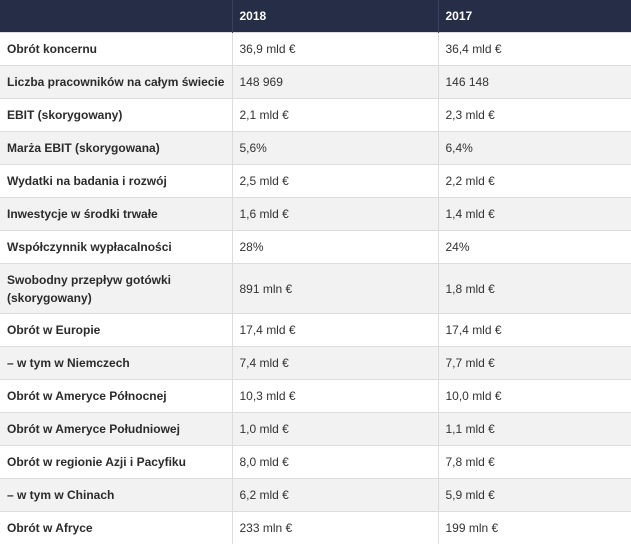 This screenshot has width=631, height=545. I want to click on row-label: Obrót w Afryce, so click(116, 527).